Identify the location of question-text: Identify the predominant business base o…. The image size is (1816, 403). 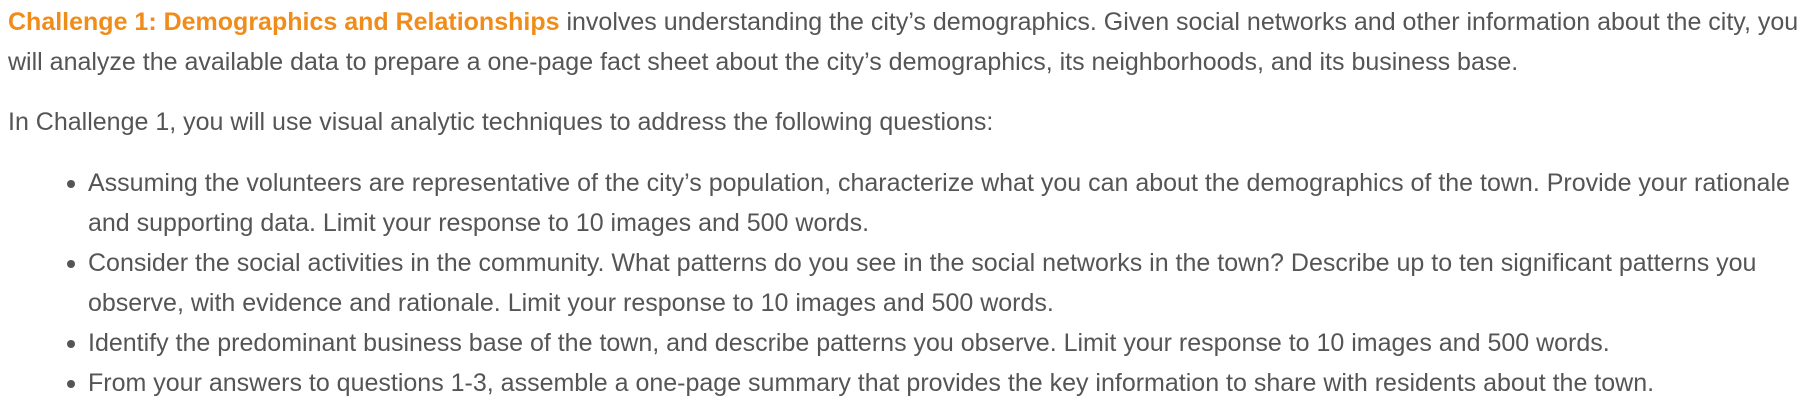
(849, 343).